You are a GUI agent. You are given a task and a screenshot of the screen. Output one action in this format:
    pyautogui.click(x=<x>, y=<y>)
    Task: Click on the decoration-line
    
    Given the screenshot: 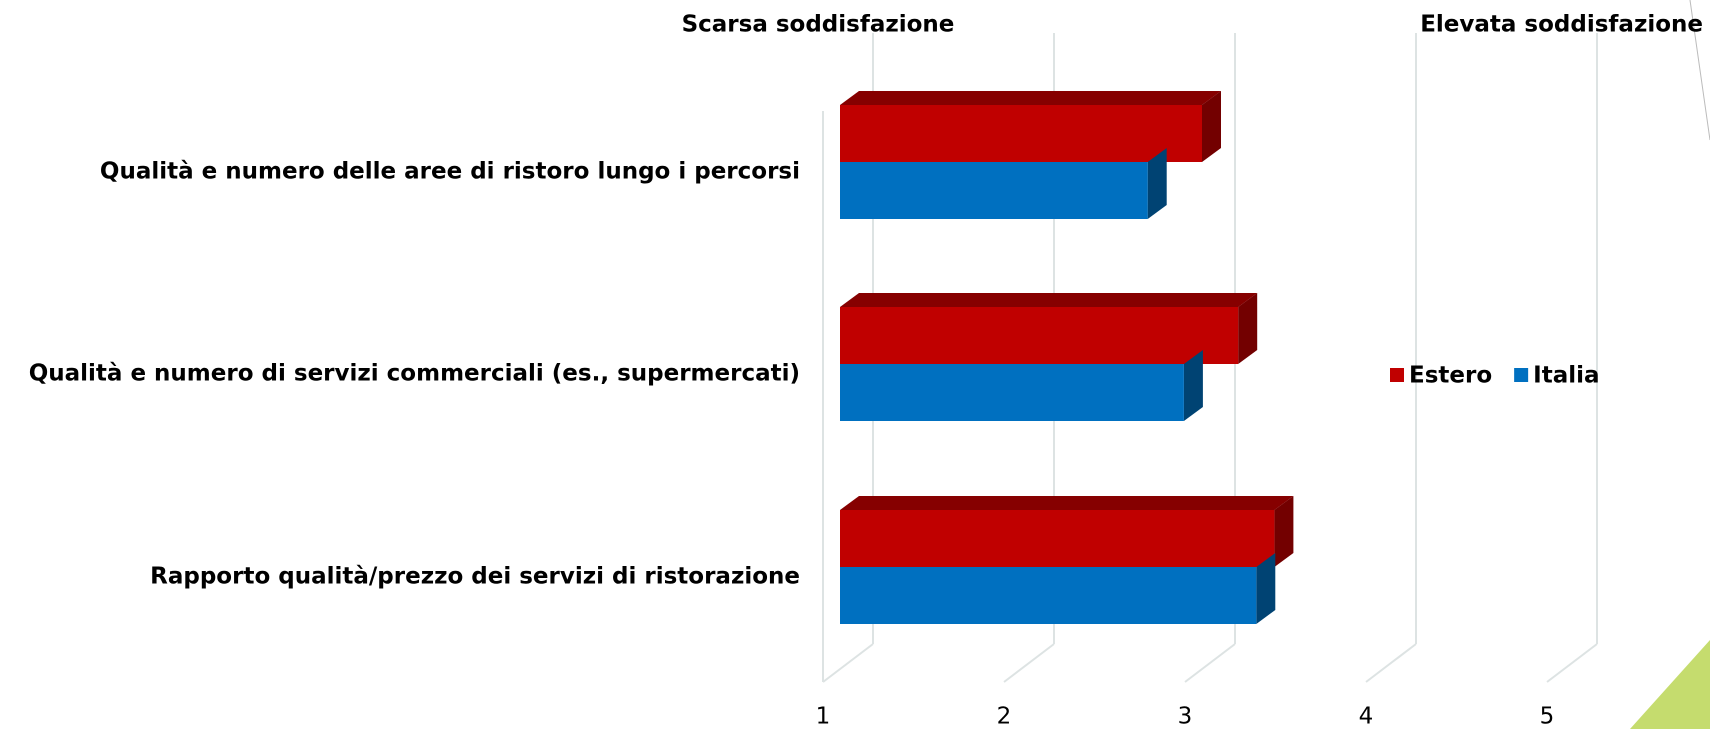 What is the action you would take?
    pyautogui.click(x=1699, y=70)
    